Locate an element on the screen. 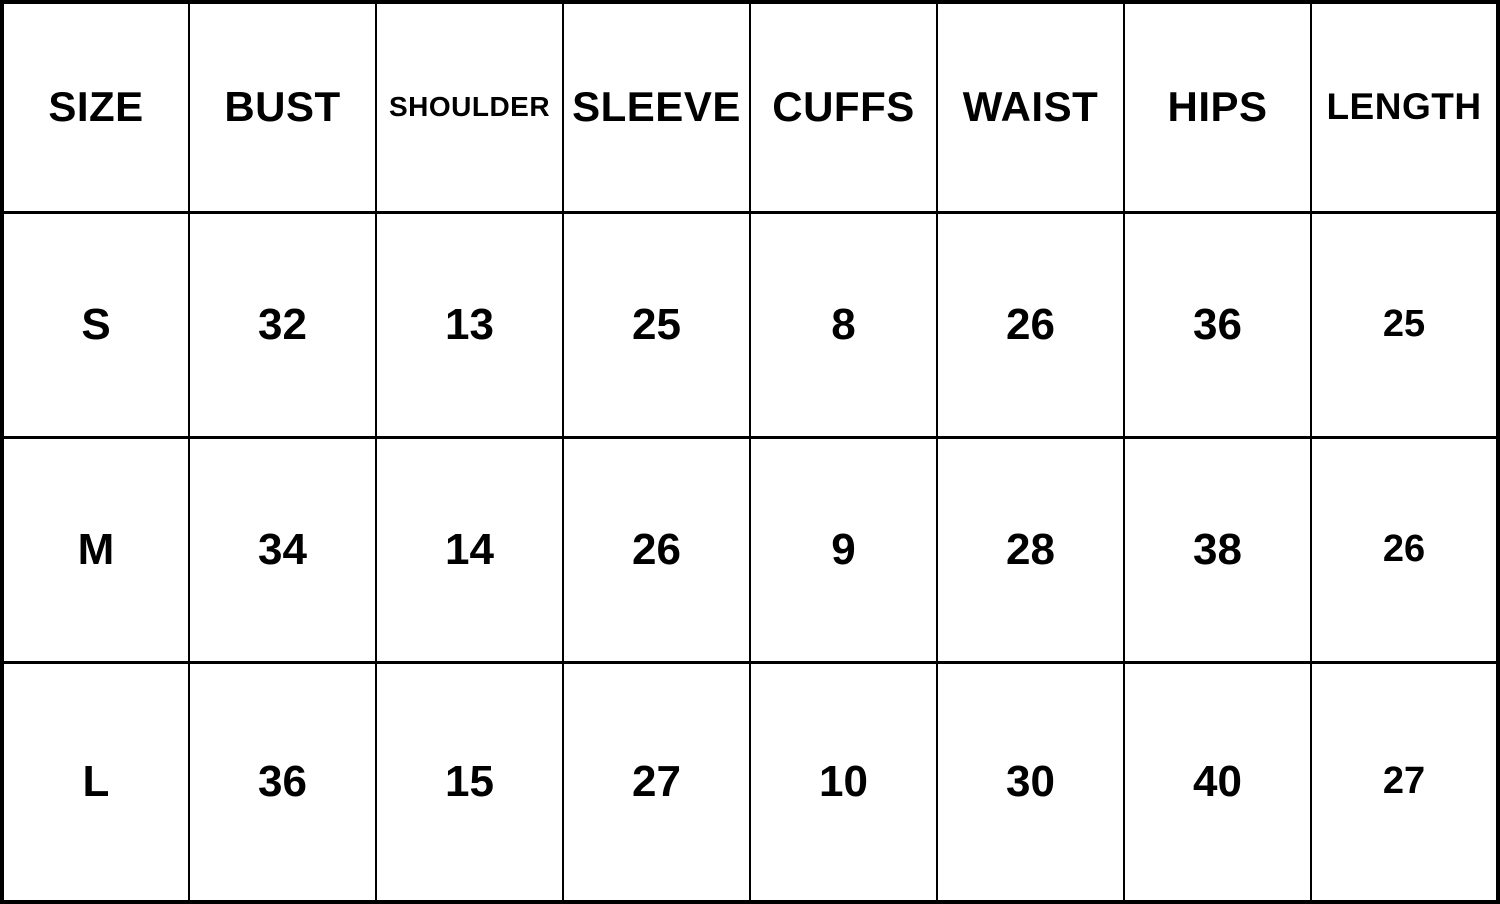  value-cell-s-length: 25 is located at coordinates (1404, 324).